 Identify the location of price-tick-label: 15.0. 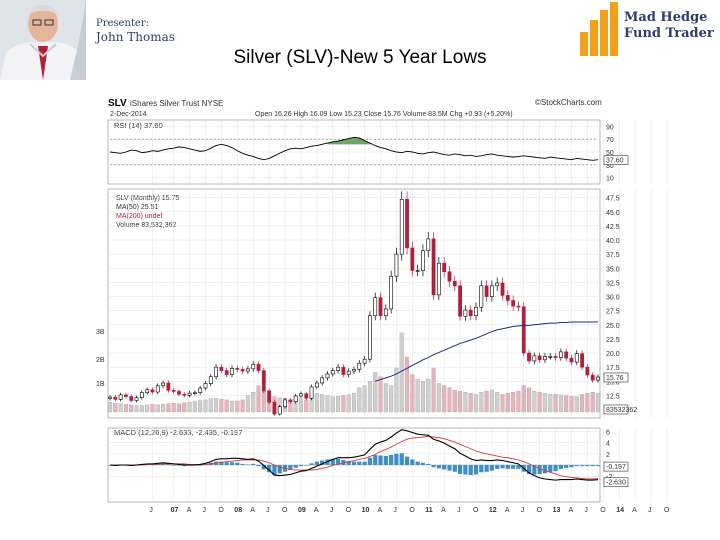
(613, 382).